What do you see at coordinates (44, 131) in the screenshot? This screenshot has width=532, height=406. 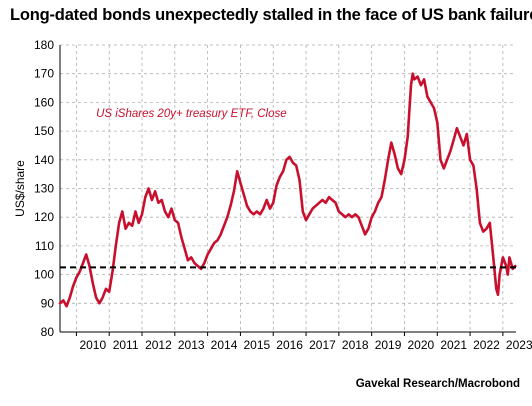 I see `y-tick-label: 150` at bounding box center [44, 131].